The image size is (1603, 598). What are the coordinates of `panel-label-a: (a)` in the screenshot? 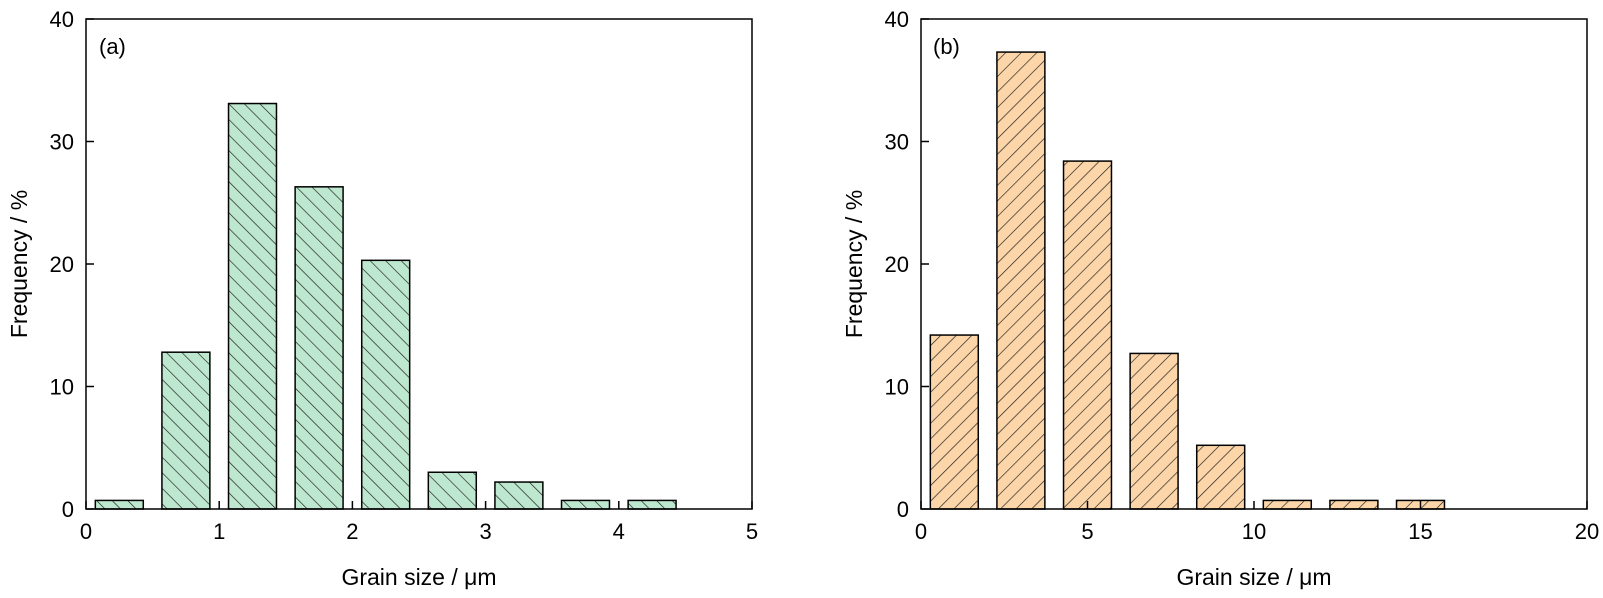 It's located at (112, 46).